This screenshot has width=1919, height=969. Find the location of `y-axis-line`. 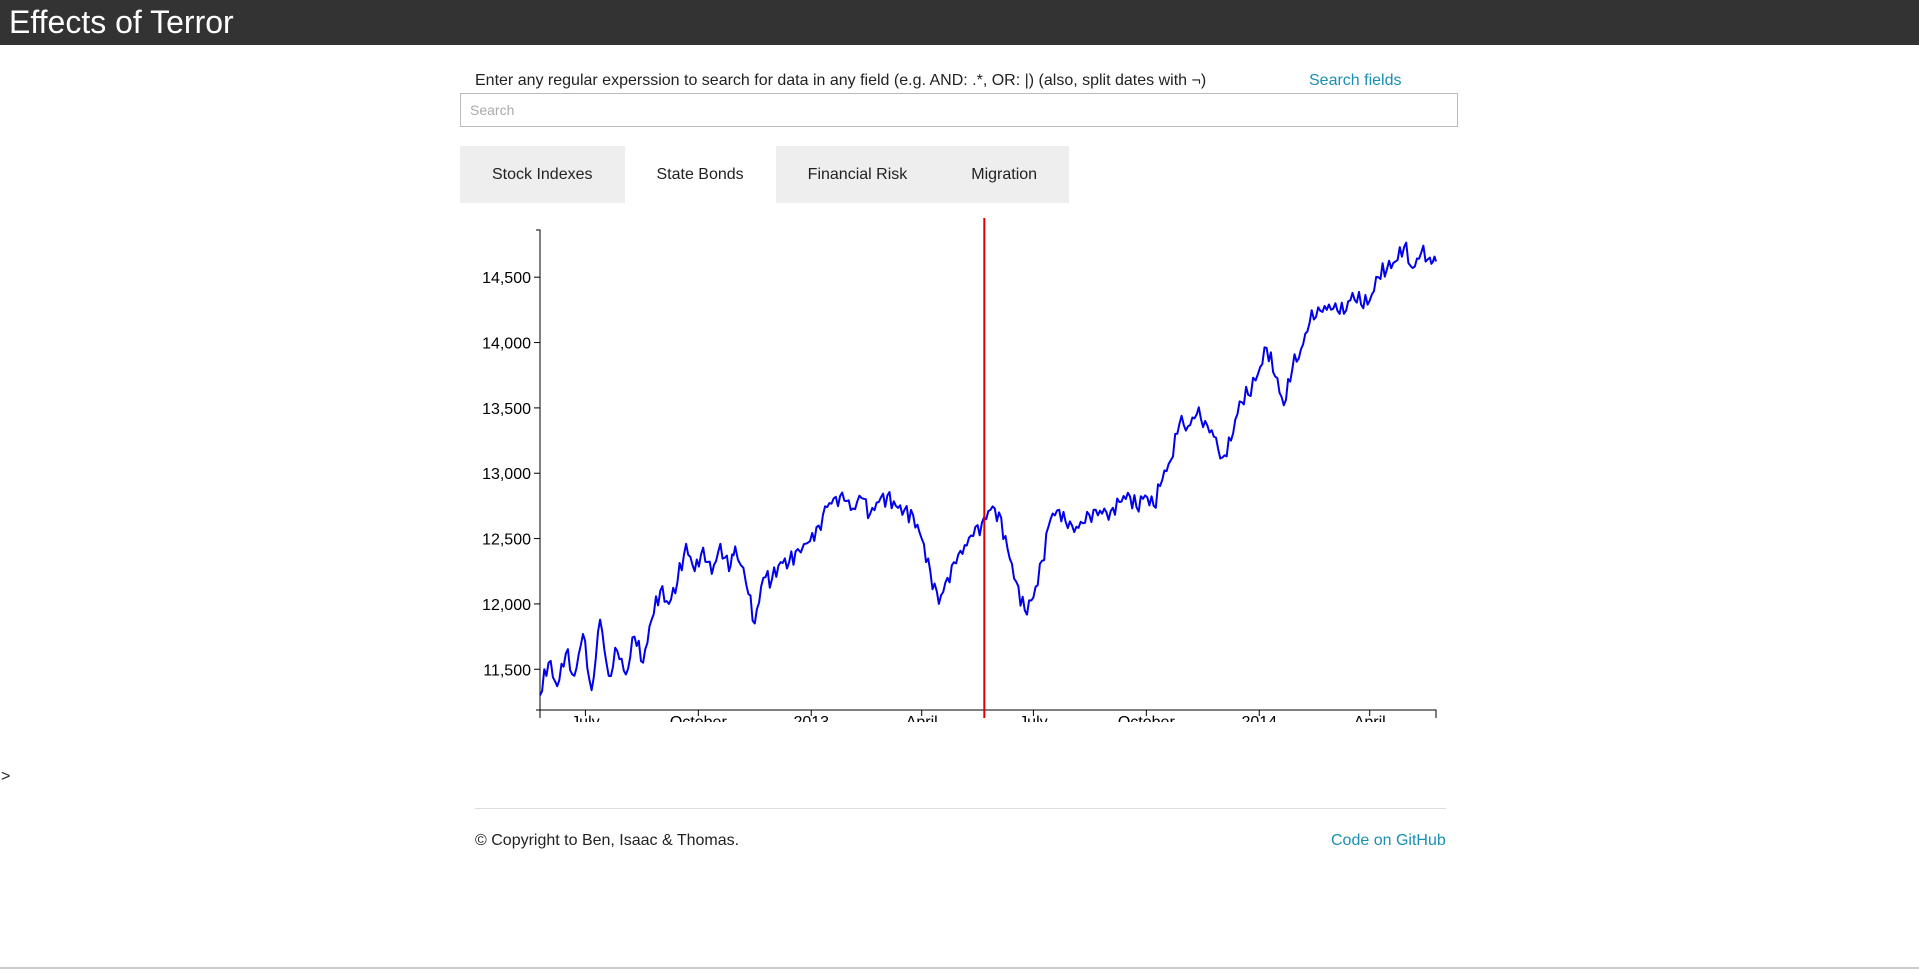

y-axis-line is located at coordinates (538, 470).